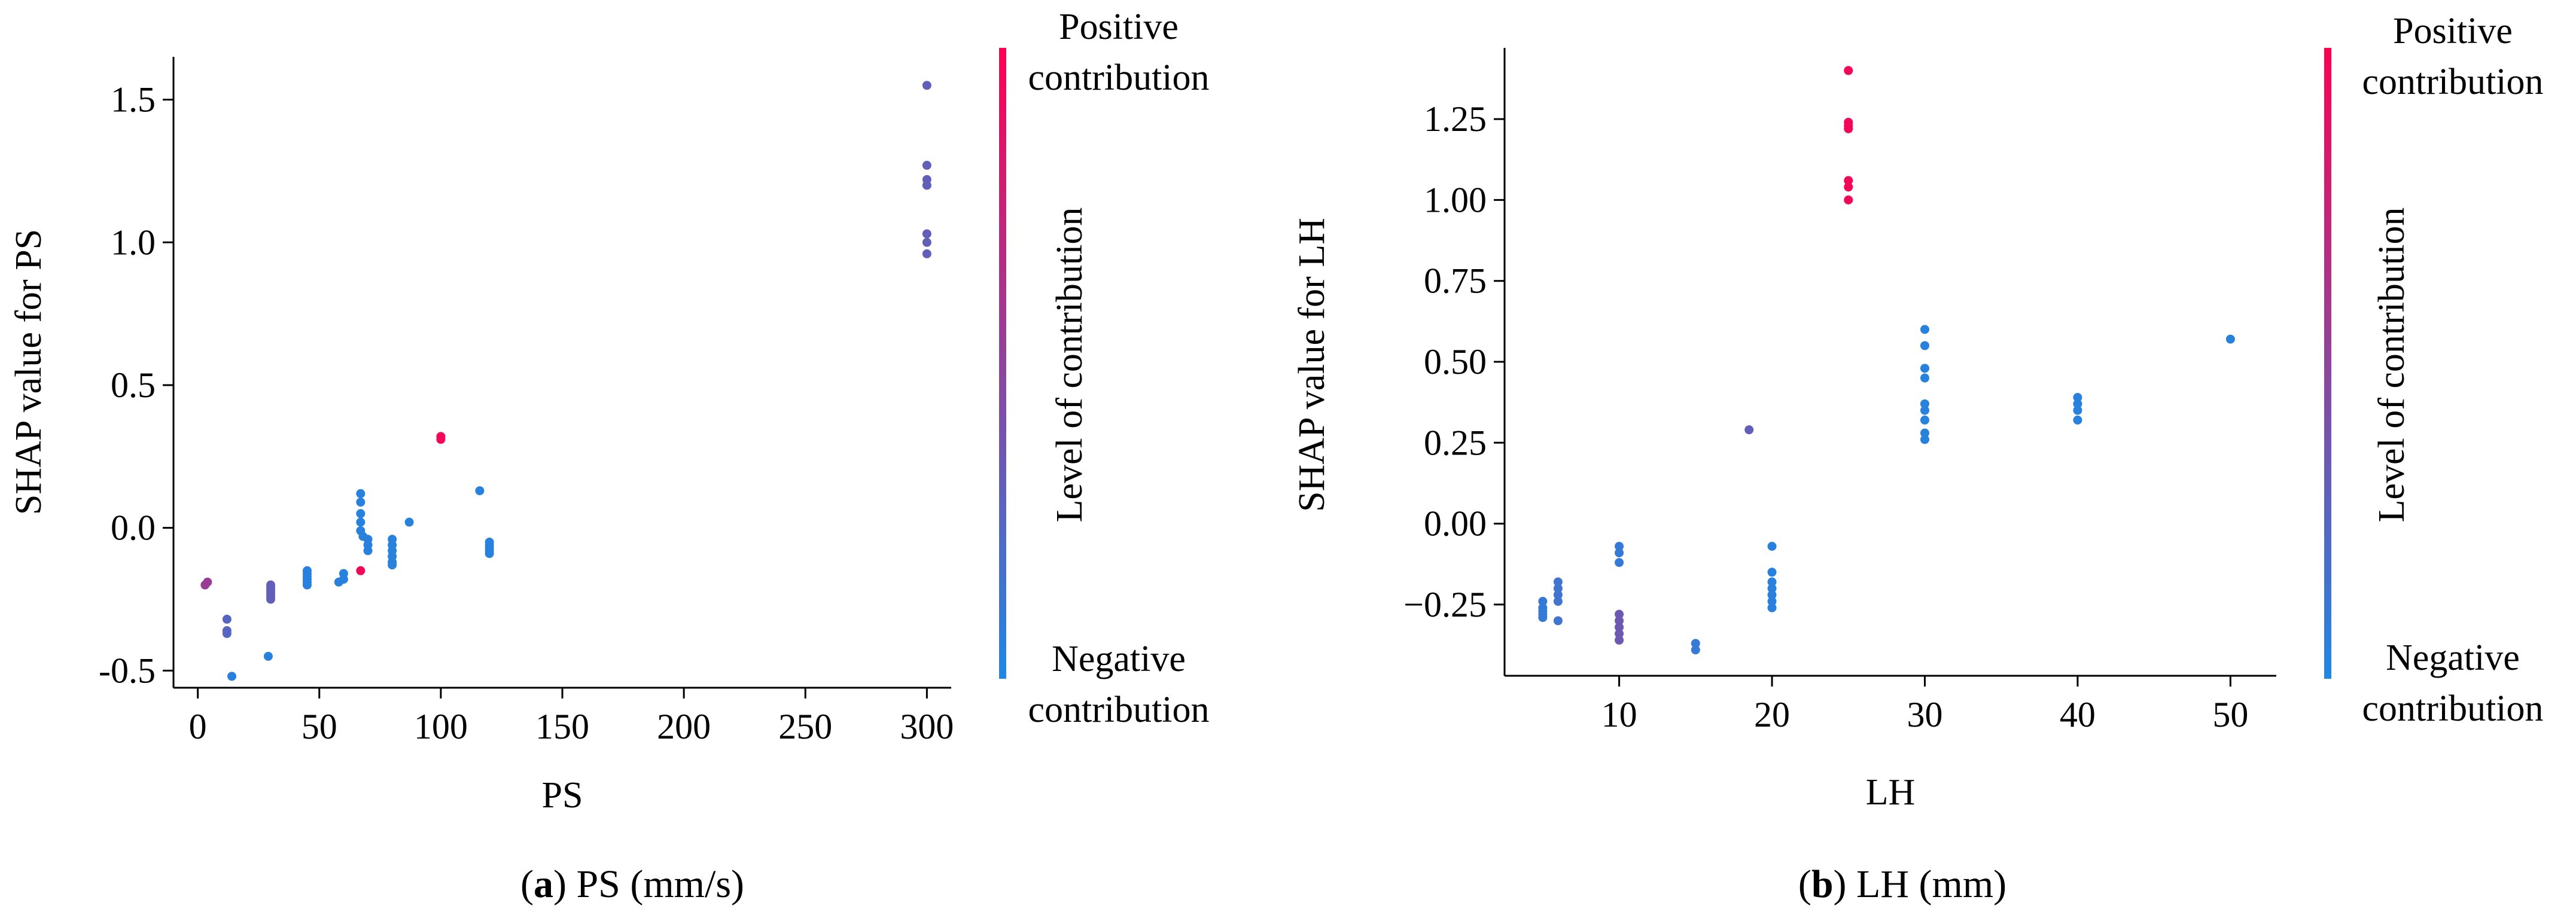 This screenshot has width=2576, height=909. Describe the element at coordinates (684, 726) in the screenshot. I see `x-tick-label: 200` at that location.